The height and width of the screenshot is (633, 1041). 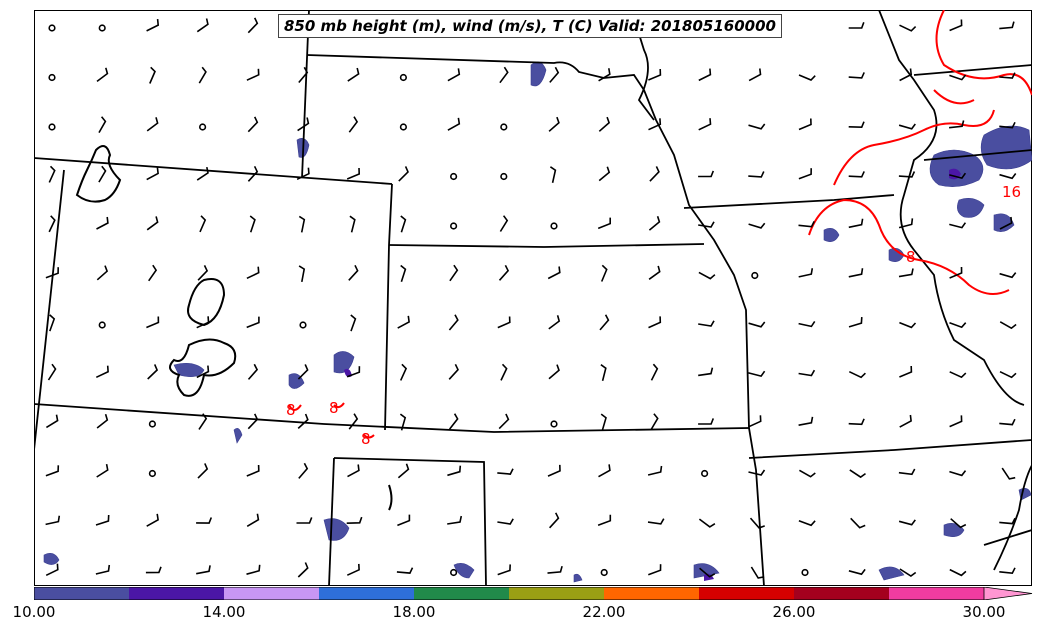 What do you see at coordinates (984, 612) in the screenshot?
I see `colorbar-tick: 30.00` at bounding box center [984, 612].